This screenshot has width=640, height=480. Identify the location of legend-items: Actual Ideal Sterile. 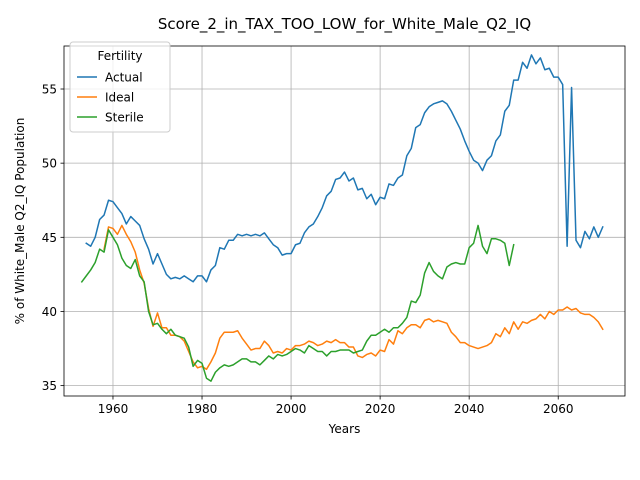
(110, 98).